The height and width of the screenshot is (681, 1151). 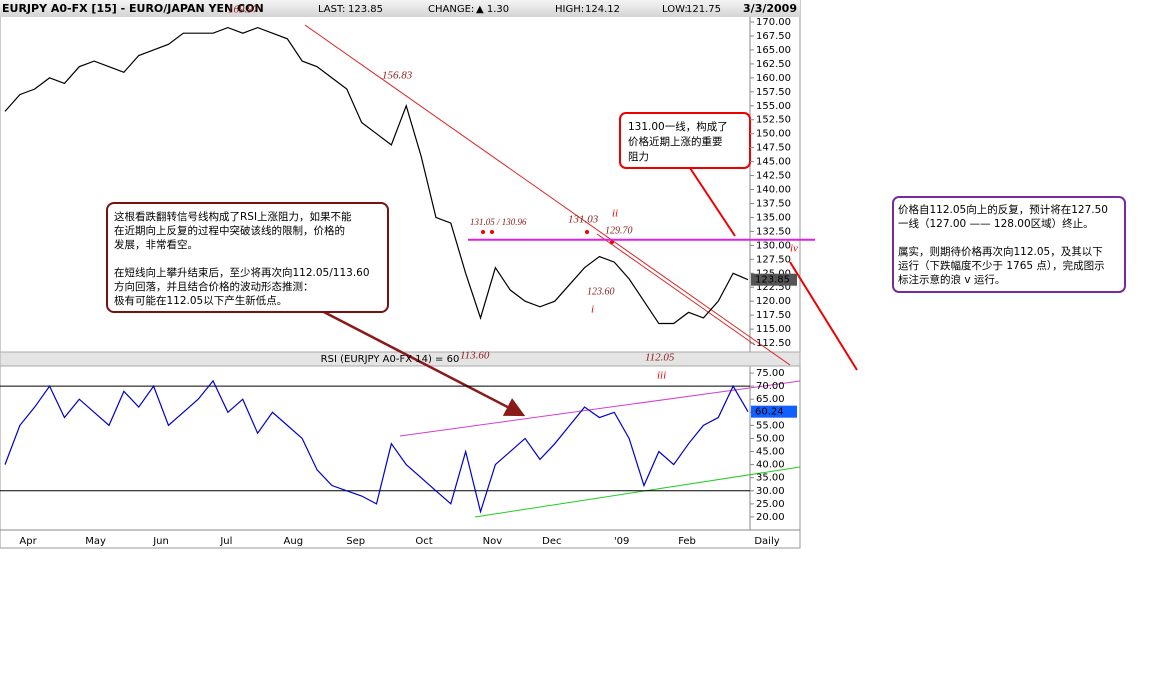 What do you see at coordinates (592, 310) in the screenshot?
I see `annotation: i` at bounding box center [592, 310].